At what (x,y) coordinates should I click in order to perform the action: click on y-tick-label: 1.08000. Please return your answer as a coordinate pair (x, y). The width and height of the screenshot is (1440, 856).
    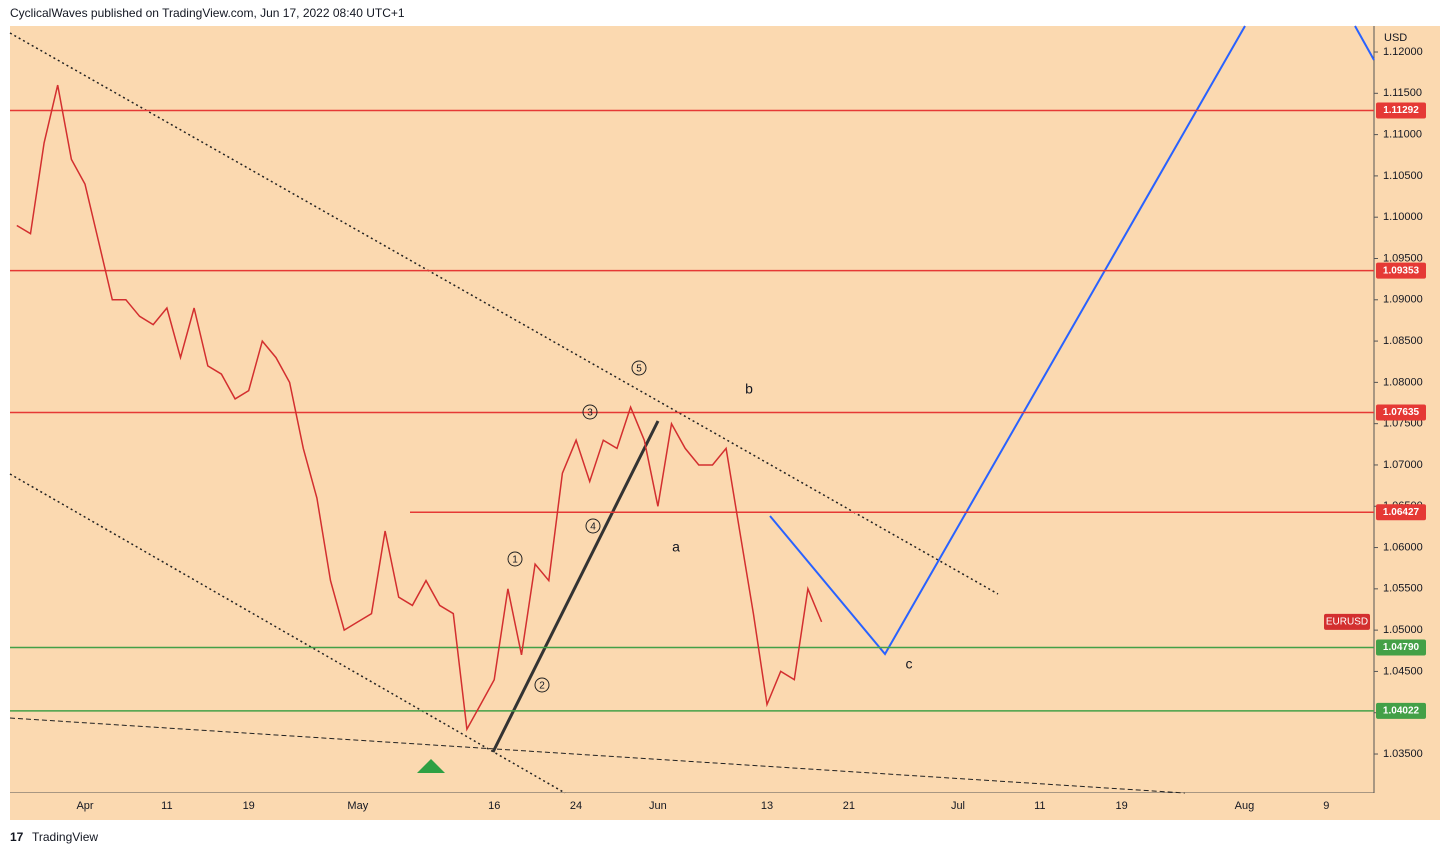
    Looking at the image, I should click on (1403, 382).